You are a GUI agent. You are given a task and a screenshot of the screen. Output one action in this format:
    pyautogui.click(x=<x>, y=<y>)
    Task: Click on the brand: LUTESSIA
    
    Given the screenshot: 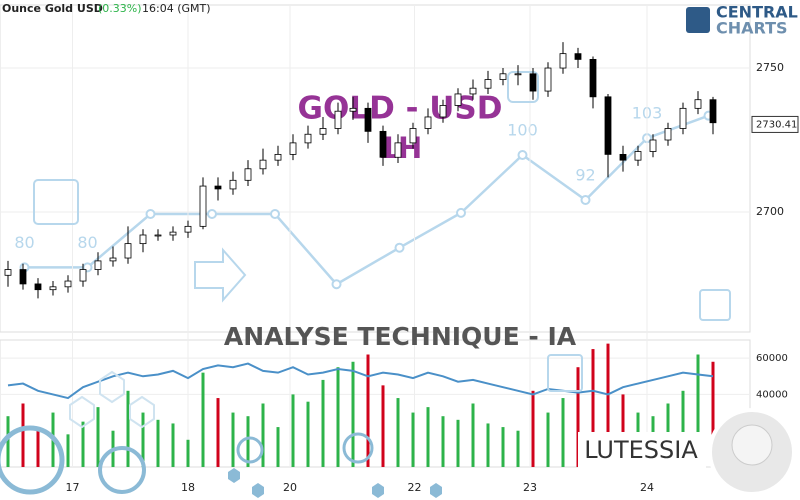 What is the action you would take?
    pyautogui.click(x=641, y=450)
    